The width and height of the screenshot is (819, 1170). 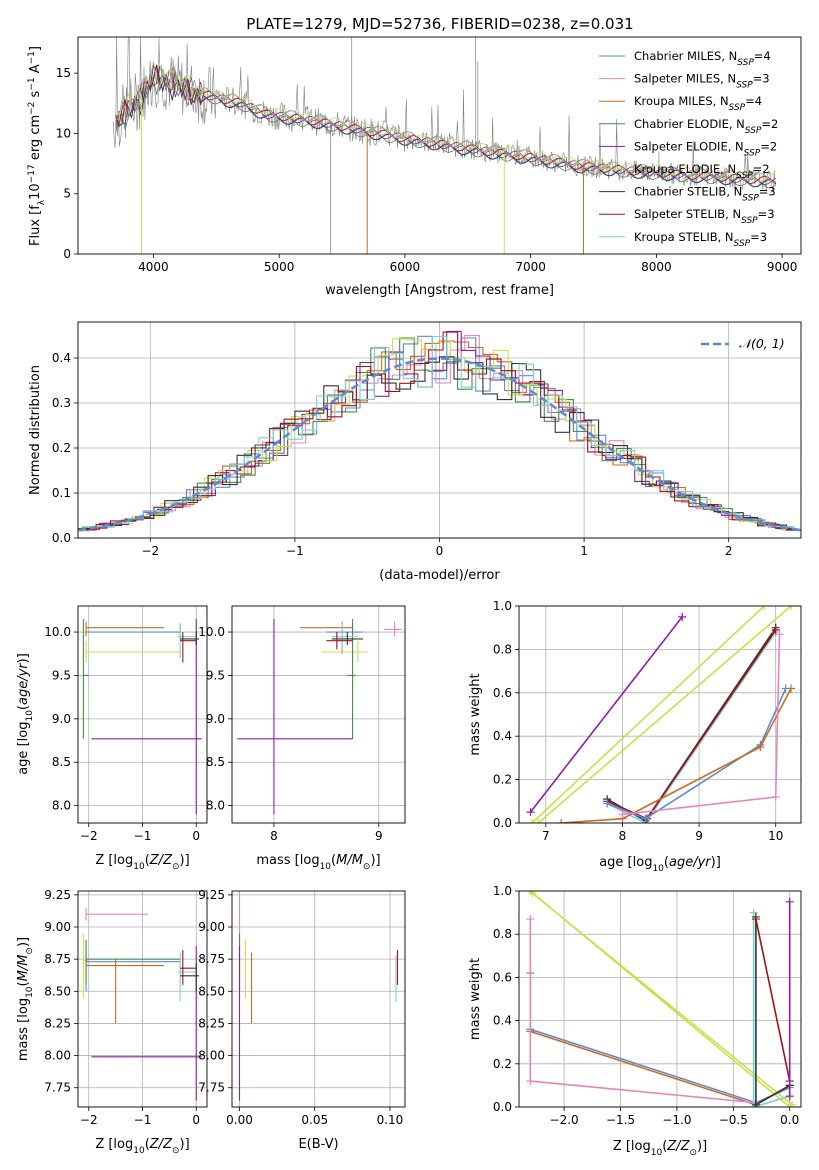 What do you see at coordinates (762, 343) in the screenshot?
I see `legend-label-normal: 𝒩(0, 1)` at bounding box center [762, 343].